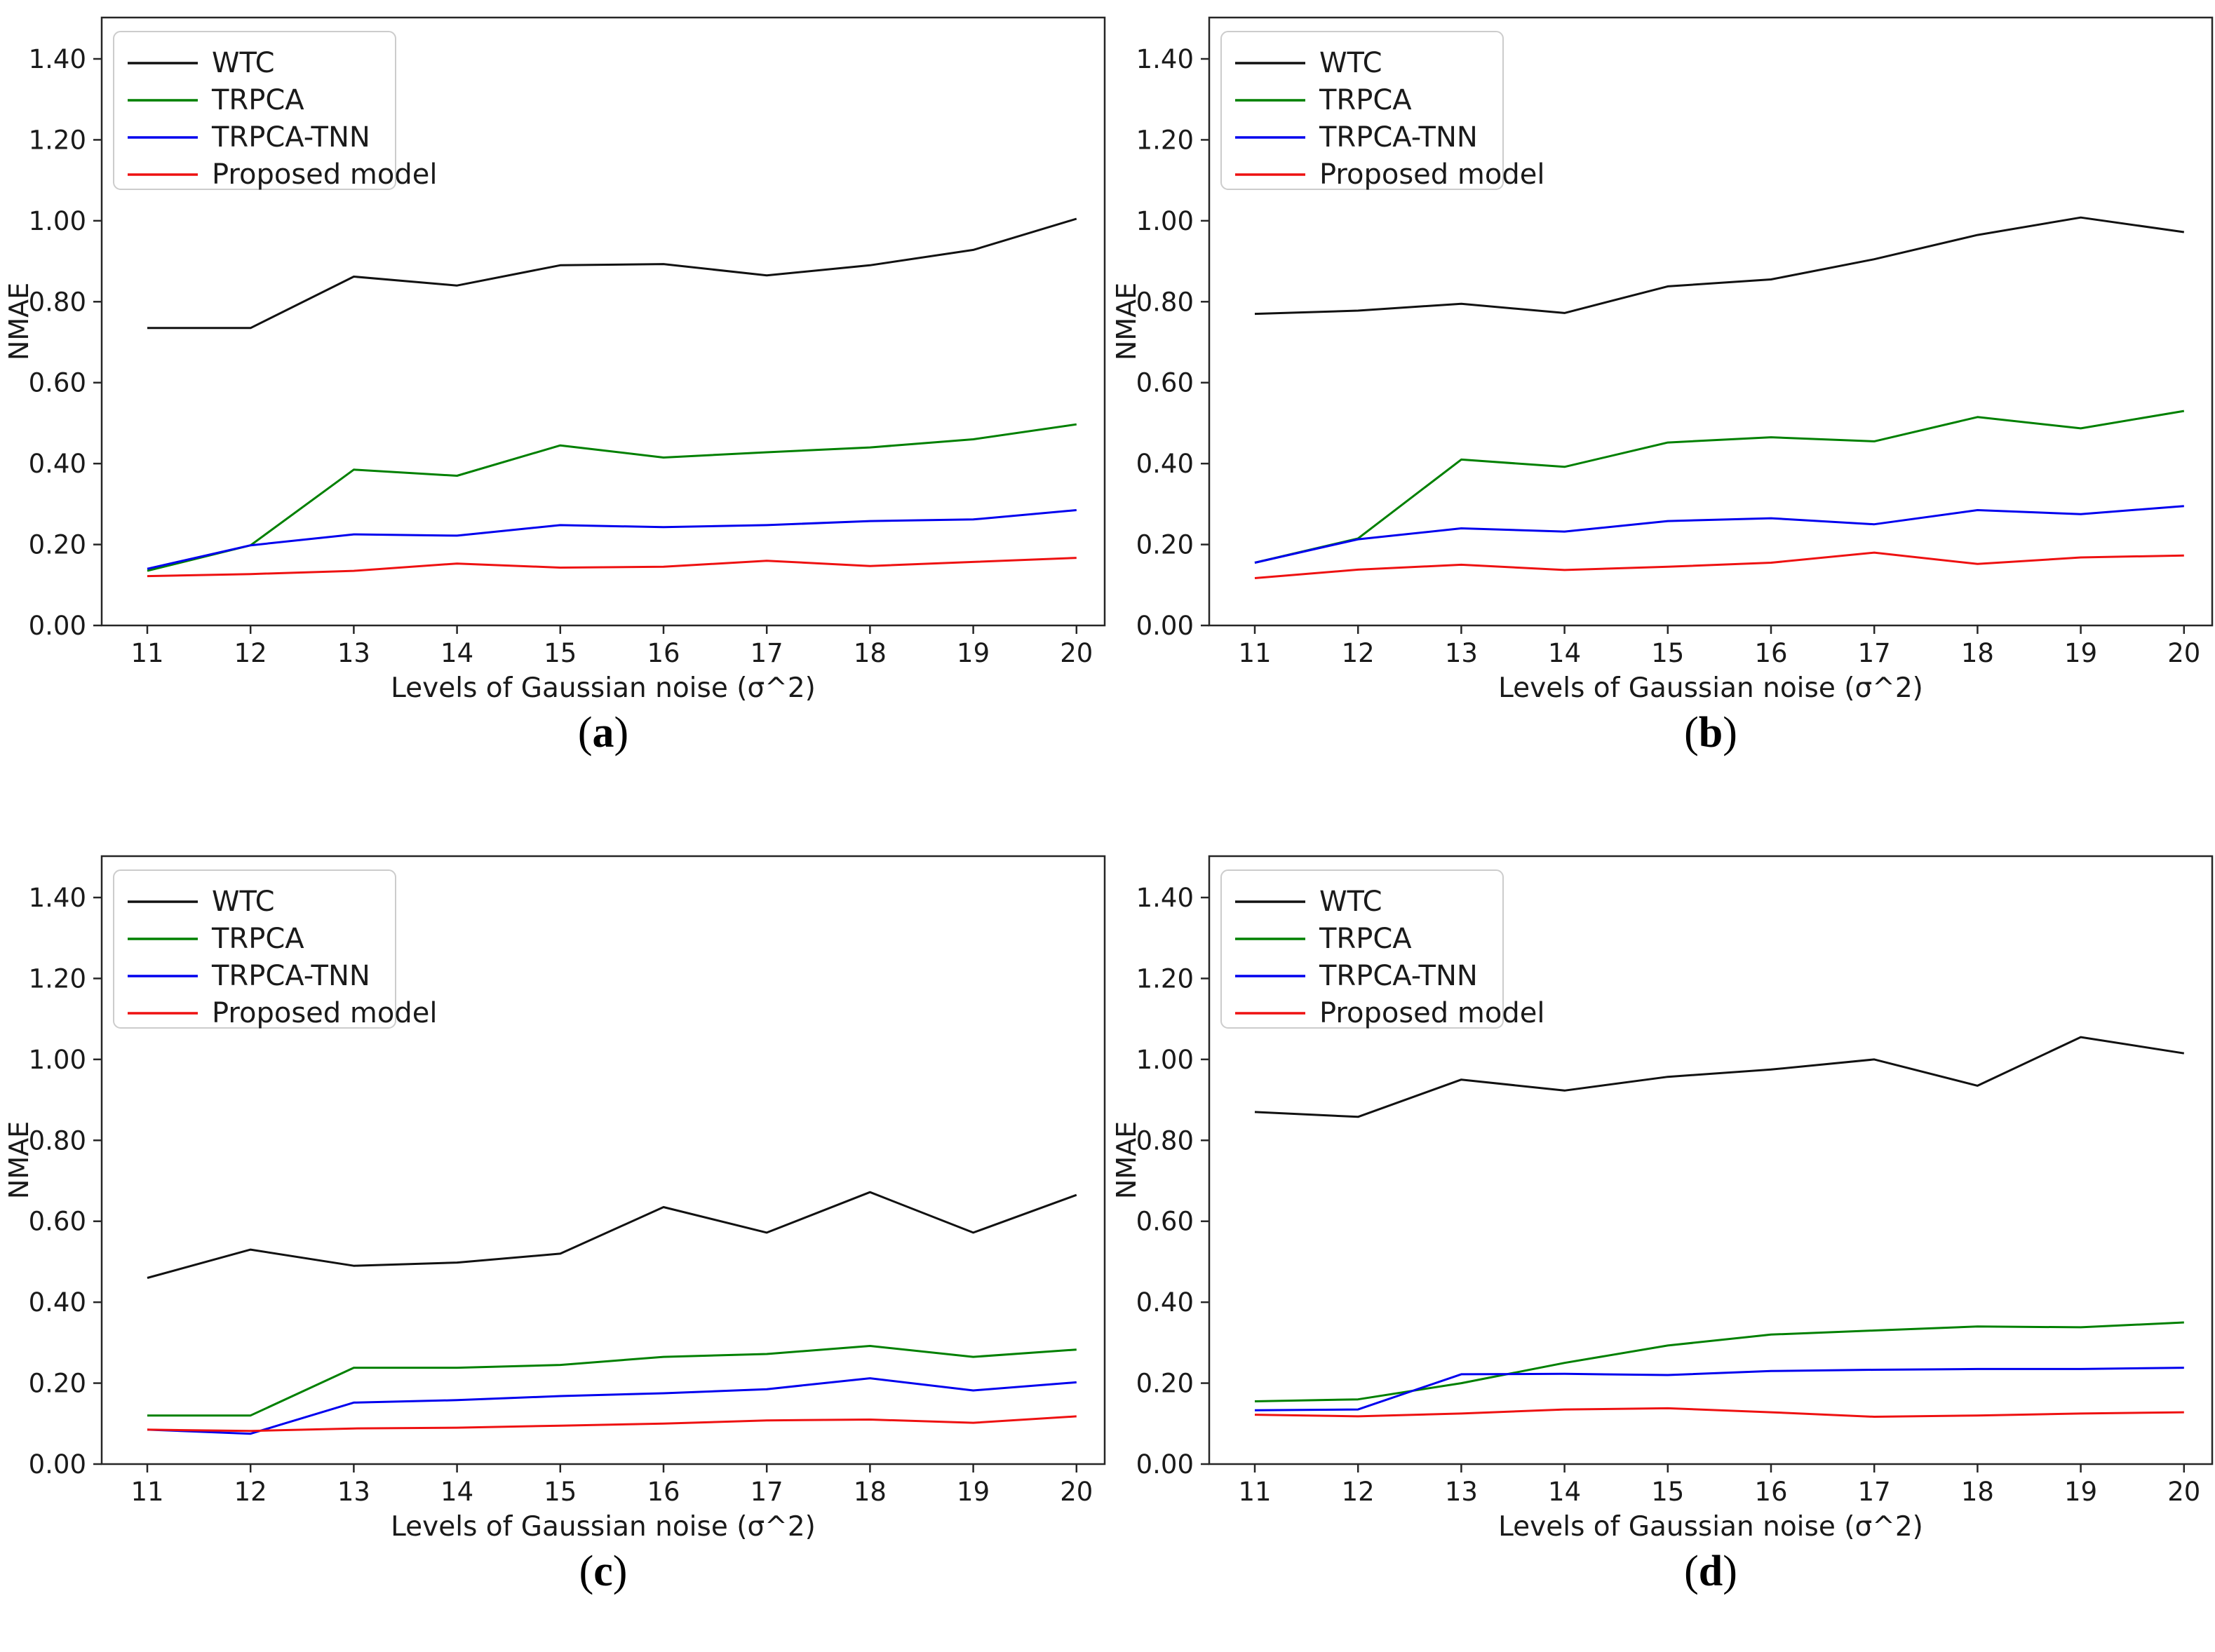  I want to click on y-tick-label-c: 0.60, so click(57, 1222).